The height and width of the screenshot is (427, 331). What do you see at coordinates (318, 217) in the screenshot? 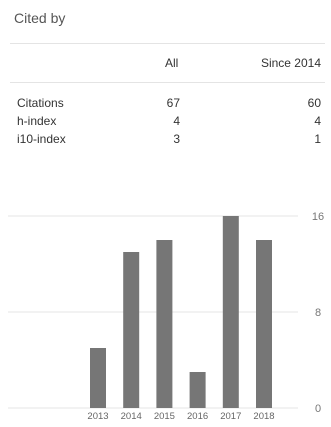
I see `y-tick-label-16: 16` at bounding box center [318, 217].